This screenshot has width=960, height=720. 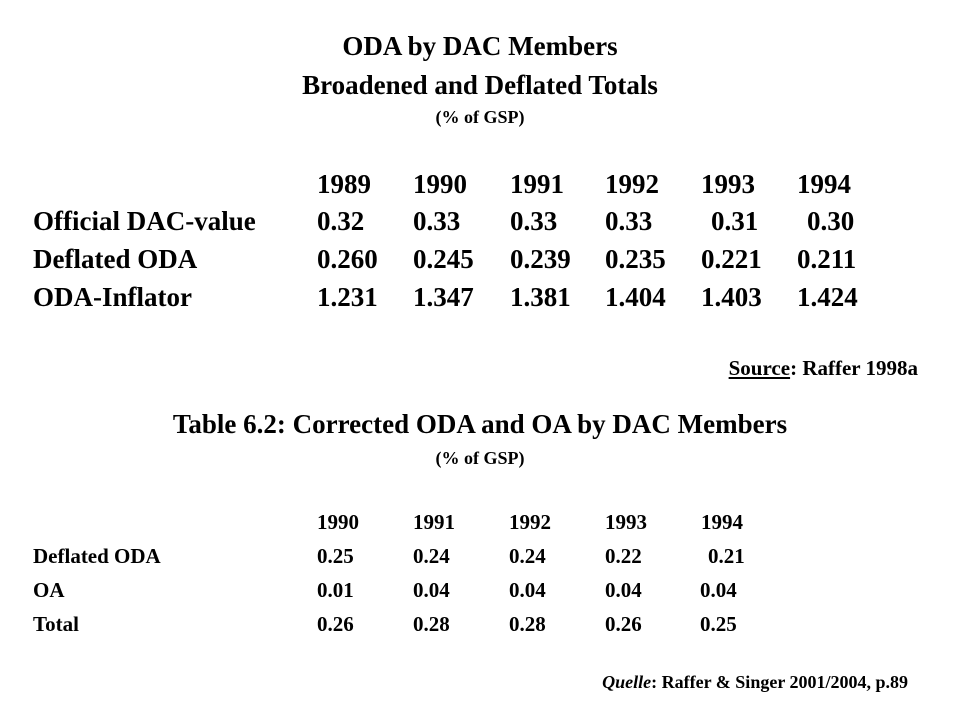 I want to click on table2-cell: 0.22, so click(x=623, y=556).